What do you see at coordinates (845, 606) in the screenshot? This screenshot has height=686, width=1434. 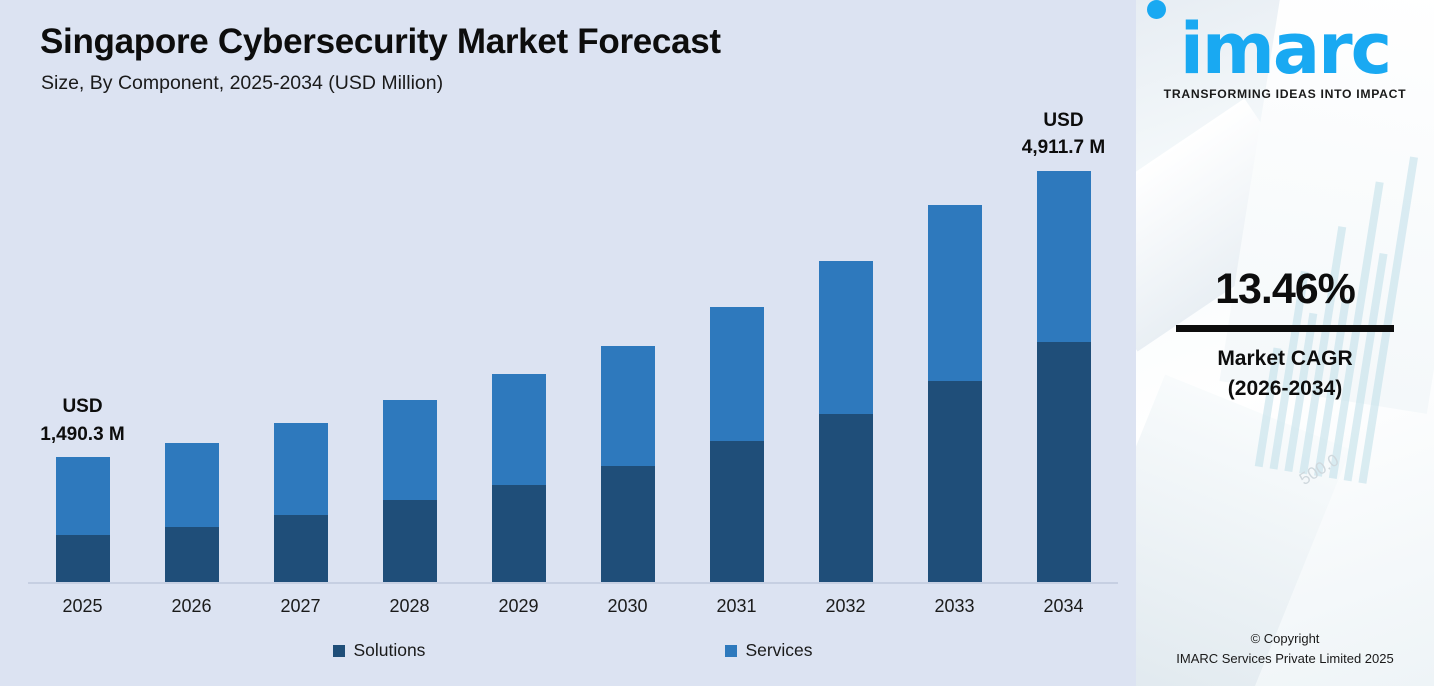 I see `x-axis-tick-label: 2032` at bounding box center [845, 606].